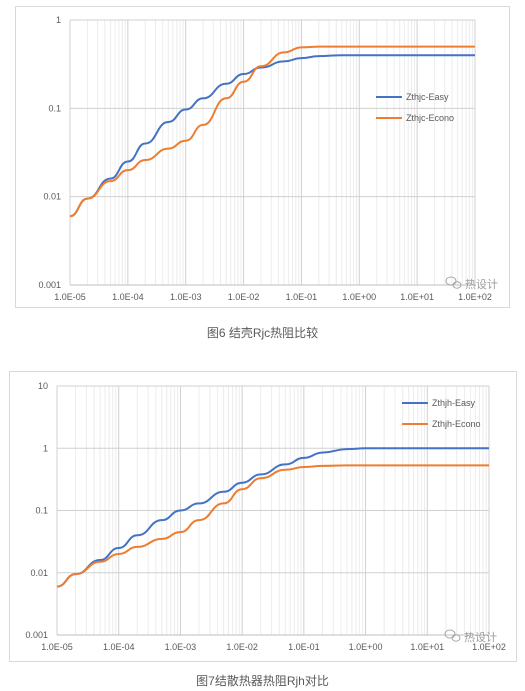  Describe the element at coordinates (272, 526) in the screenshot. I see `series-line-zthjh-econo` at that location.